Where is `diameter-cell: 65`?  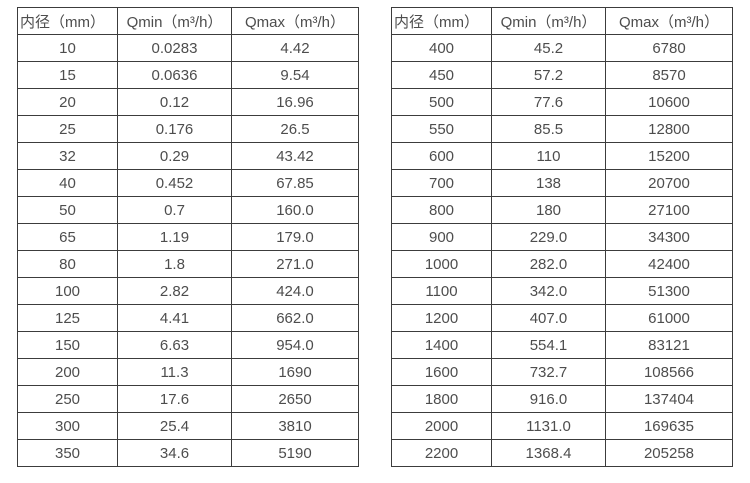 diameter-cell: 65 is located at coordinates (67, 237).